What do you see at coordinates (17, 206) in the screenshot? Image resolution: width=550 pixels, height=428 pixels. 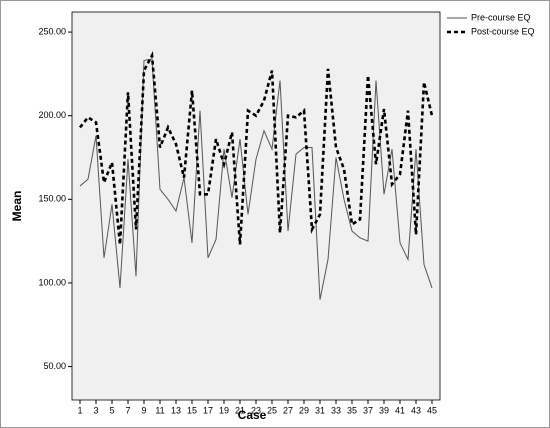 I see `y-axis-title: Mean` at bounding box center [17, 206].